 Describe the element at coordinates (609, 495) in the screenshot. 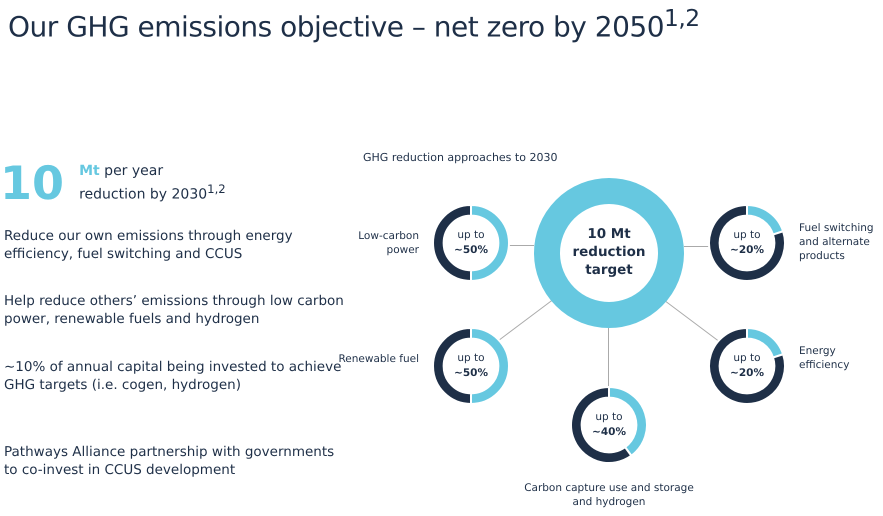

I see `text: Carbon capture use and storage and hydrogen` at that location.